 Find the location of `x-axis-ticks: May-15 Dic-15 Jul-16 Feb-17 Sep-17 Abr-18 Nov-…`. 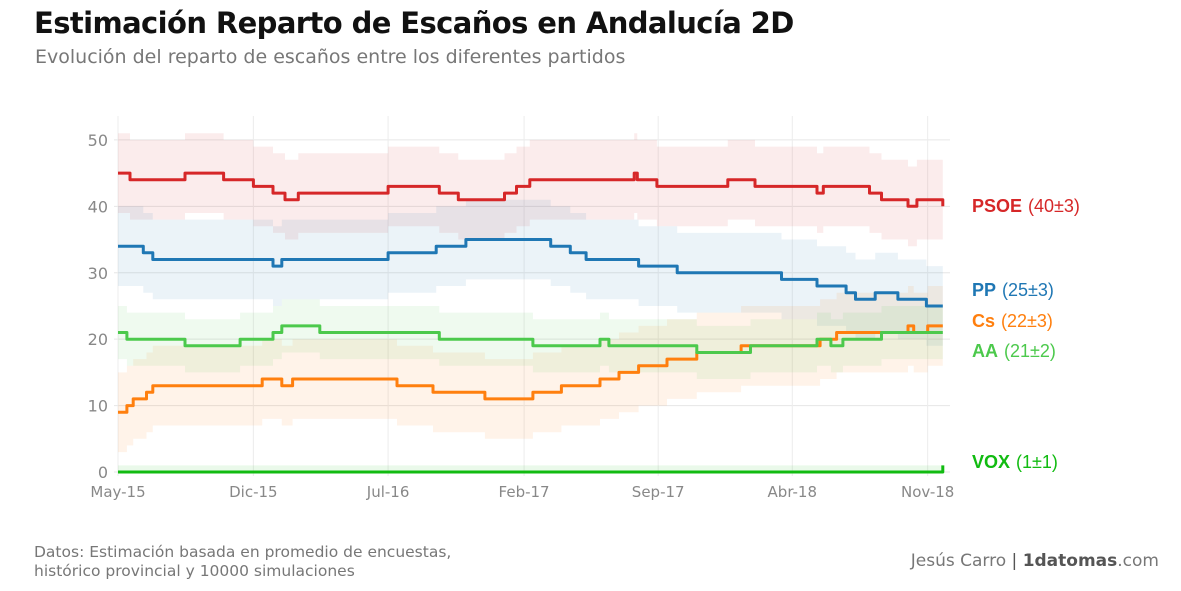

x-axis-ticks: May-15 Dic-15 Jul-16 Feb-17 Sep-17 Abr-18 Nov-… is located at coordinates (522, 492).